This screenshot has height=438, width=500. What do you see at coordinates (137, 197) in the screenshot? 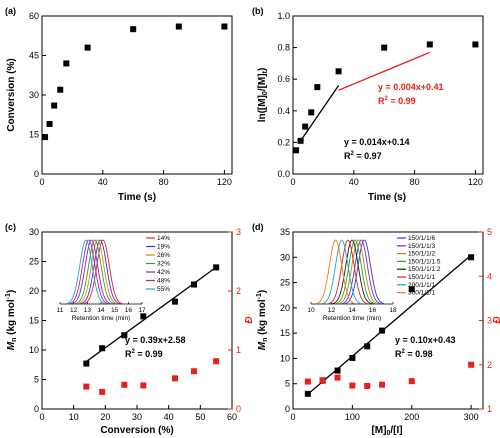
I see `x-axis-label-a: Time (s)` at bounding box center [137, 197].